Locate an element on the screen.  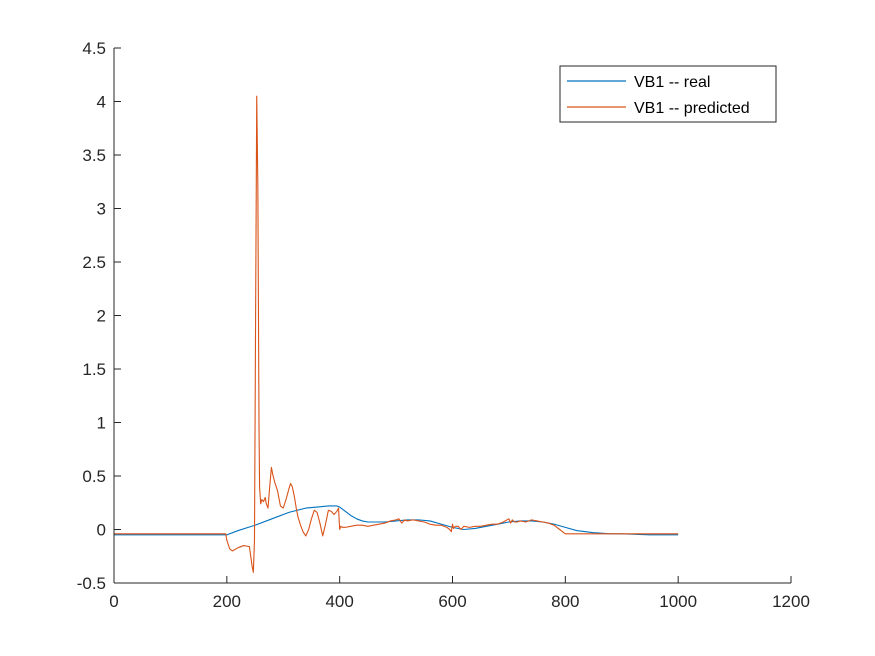
y-tick-label: 1 is located at coordinates (101, 423).